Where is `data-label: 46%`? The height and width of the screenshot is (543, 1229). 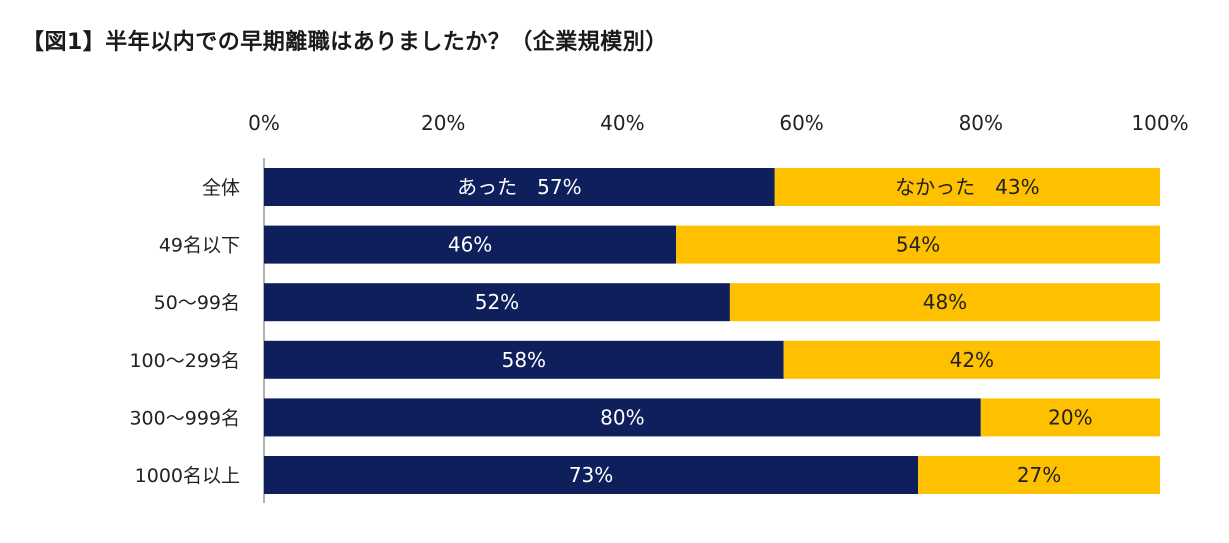
data-label: 46% is located at coordinates (470, 245).